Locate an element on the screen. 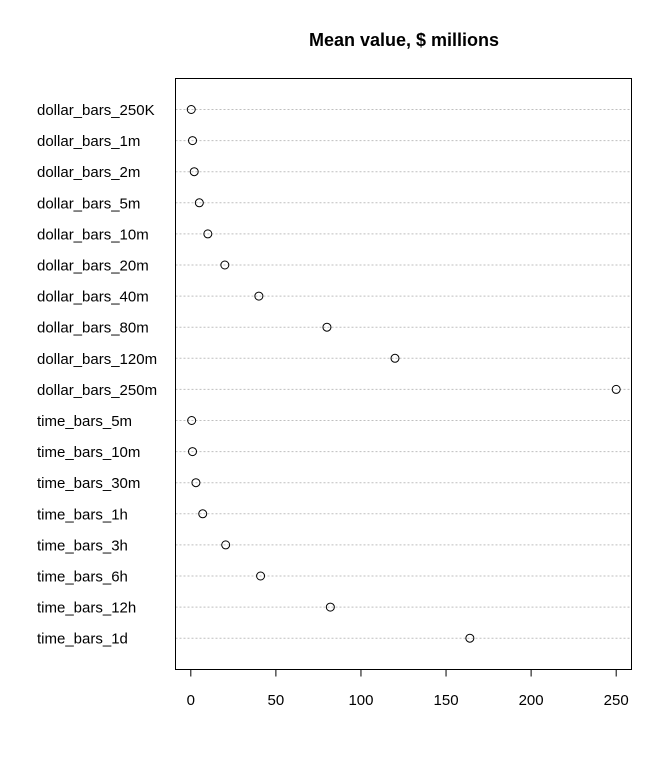 This screenshot has height=773, width=672. row-label: time_bars_1d is located at coordinates (82, 639).